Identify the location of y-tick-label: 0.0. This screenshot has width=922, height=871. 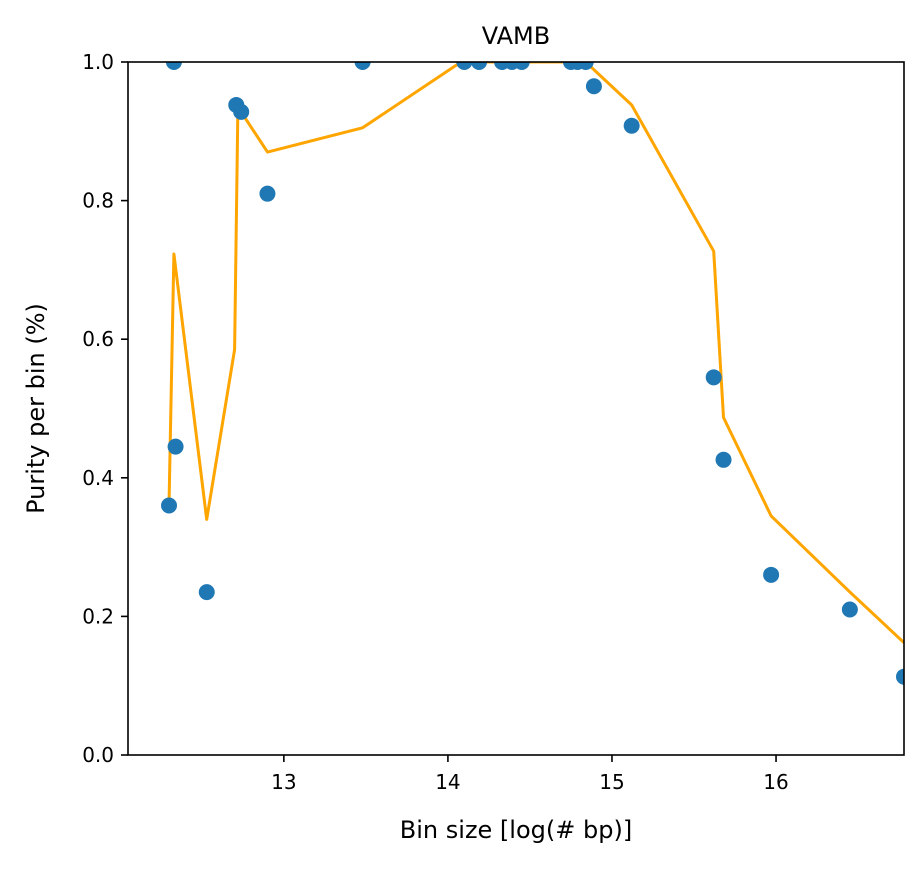
(98, 755).